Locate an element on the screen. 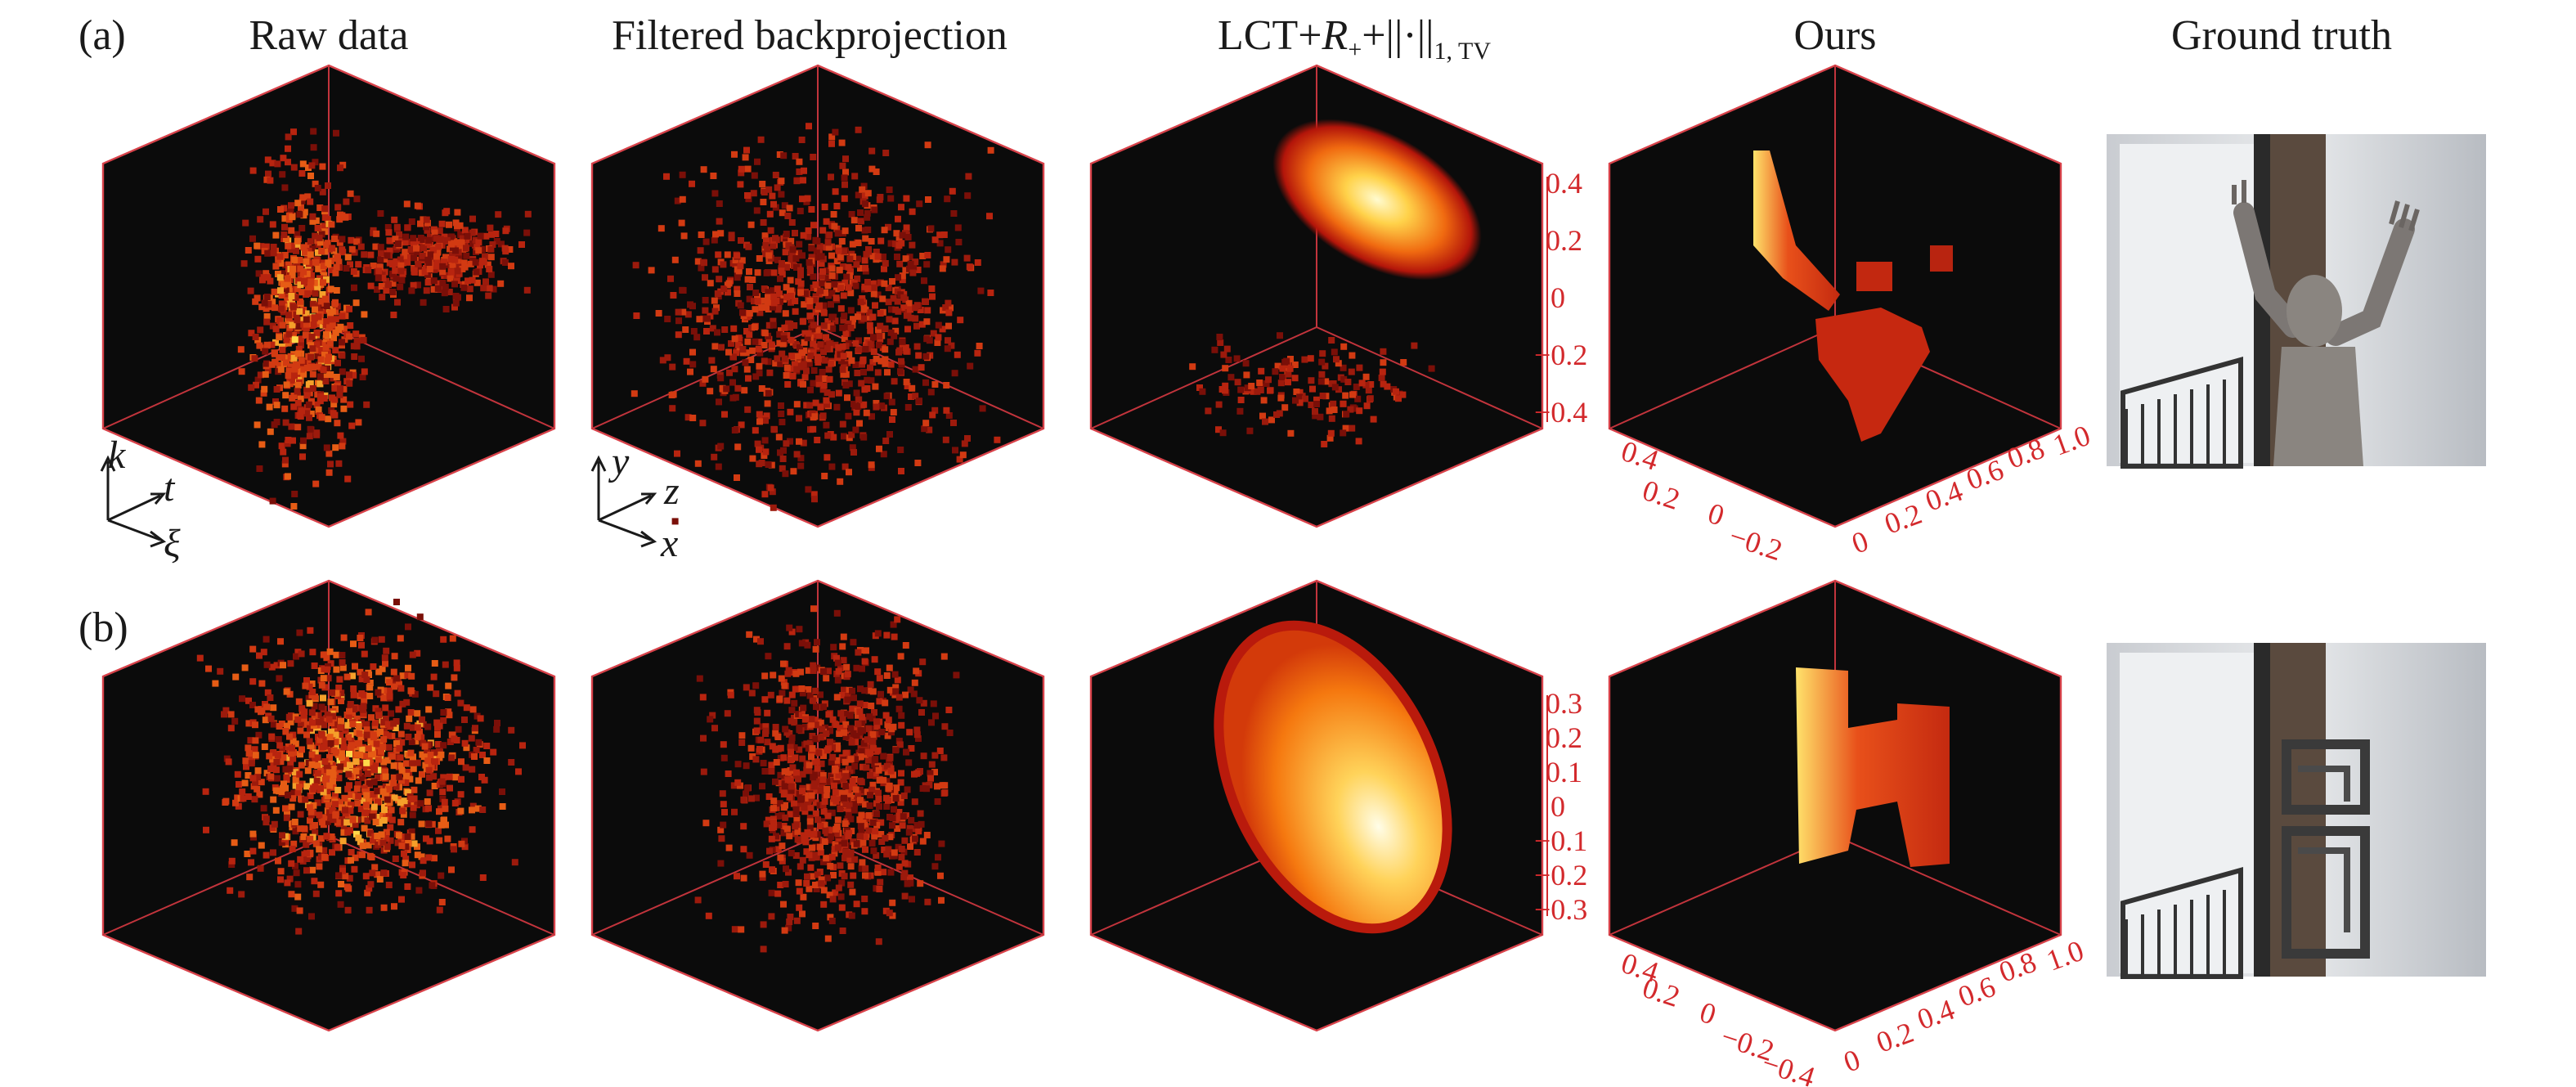 Image resolution: width=2576 pixels, height=1087 pixels. cube is located at coordinates (1316, 806).